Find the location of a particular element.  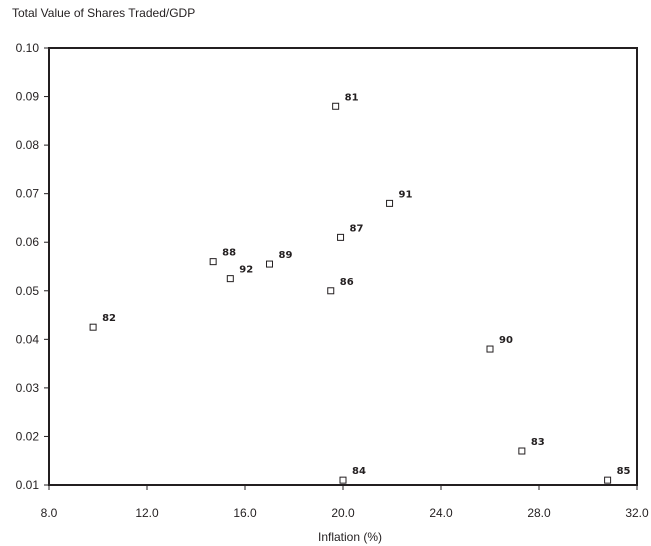

data-point-label: 81 is located at coordinates (352, 97).